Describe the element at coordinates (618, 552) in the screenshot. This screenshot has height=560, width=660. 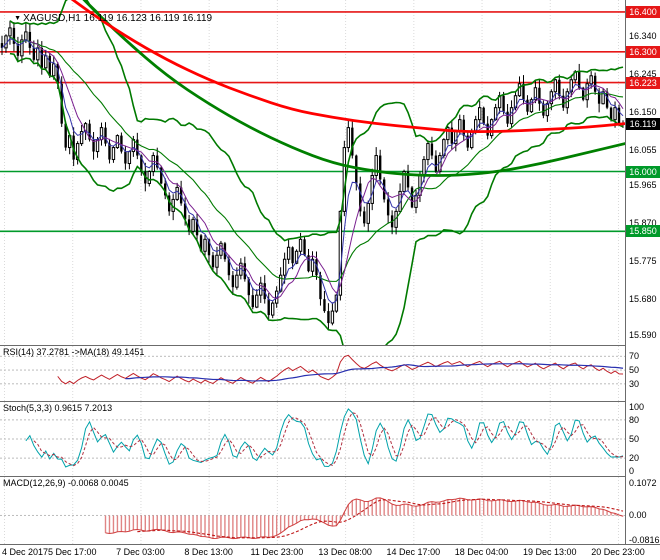
I see `time-label: 20 Dec 23:00` at that location.